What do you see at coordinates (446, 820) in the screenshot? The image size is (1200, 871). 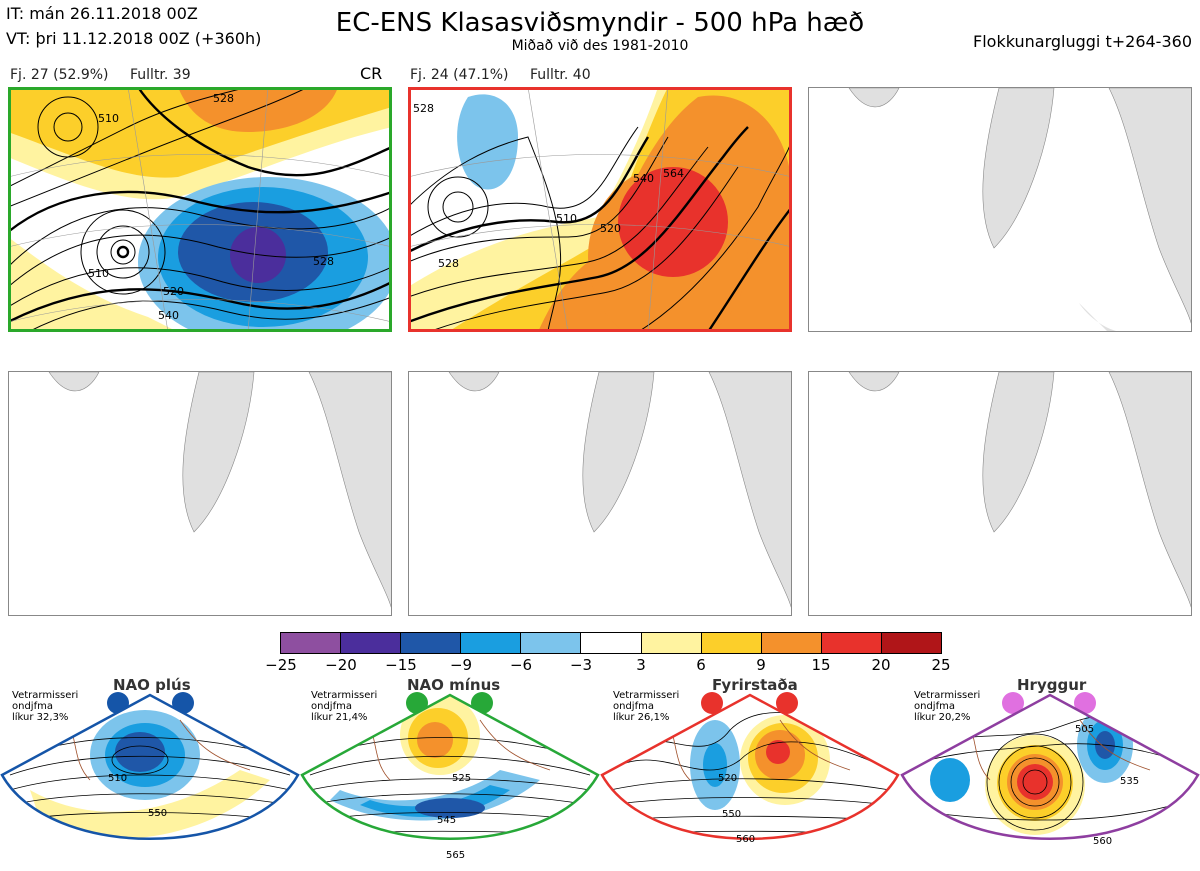 I see `contour-label: 545` at bounding box center [446, 820].